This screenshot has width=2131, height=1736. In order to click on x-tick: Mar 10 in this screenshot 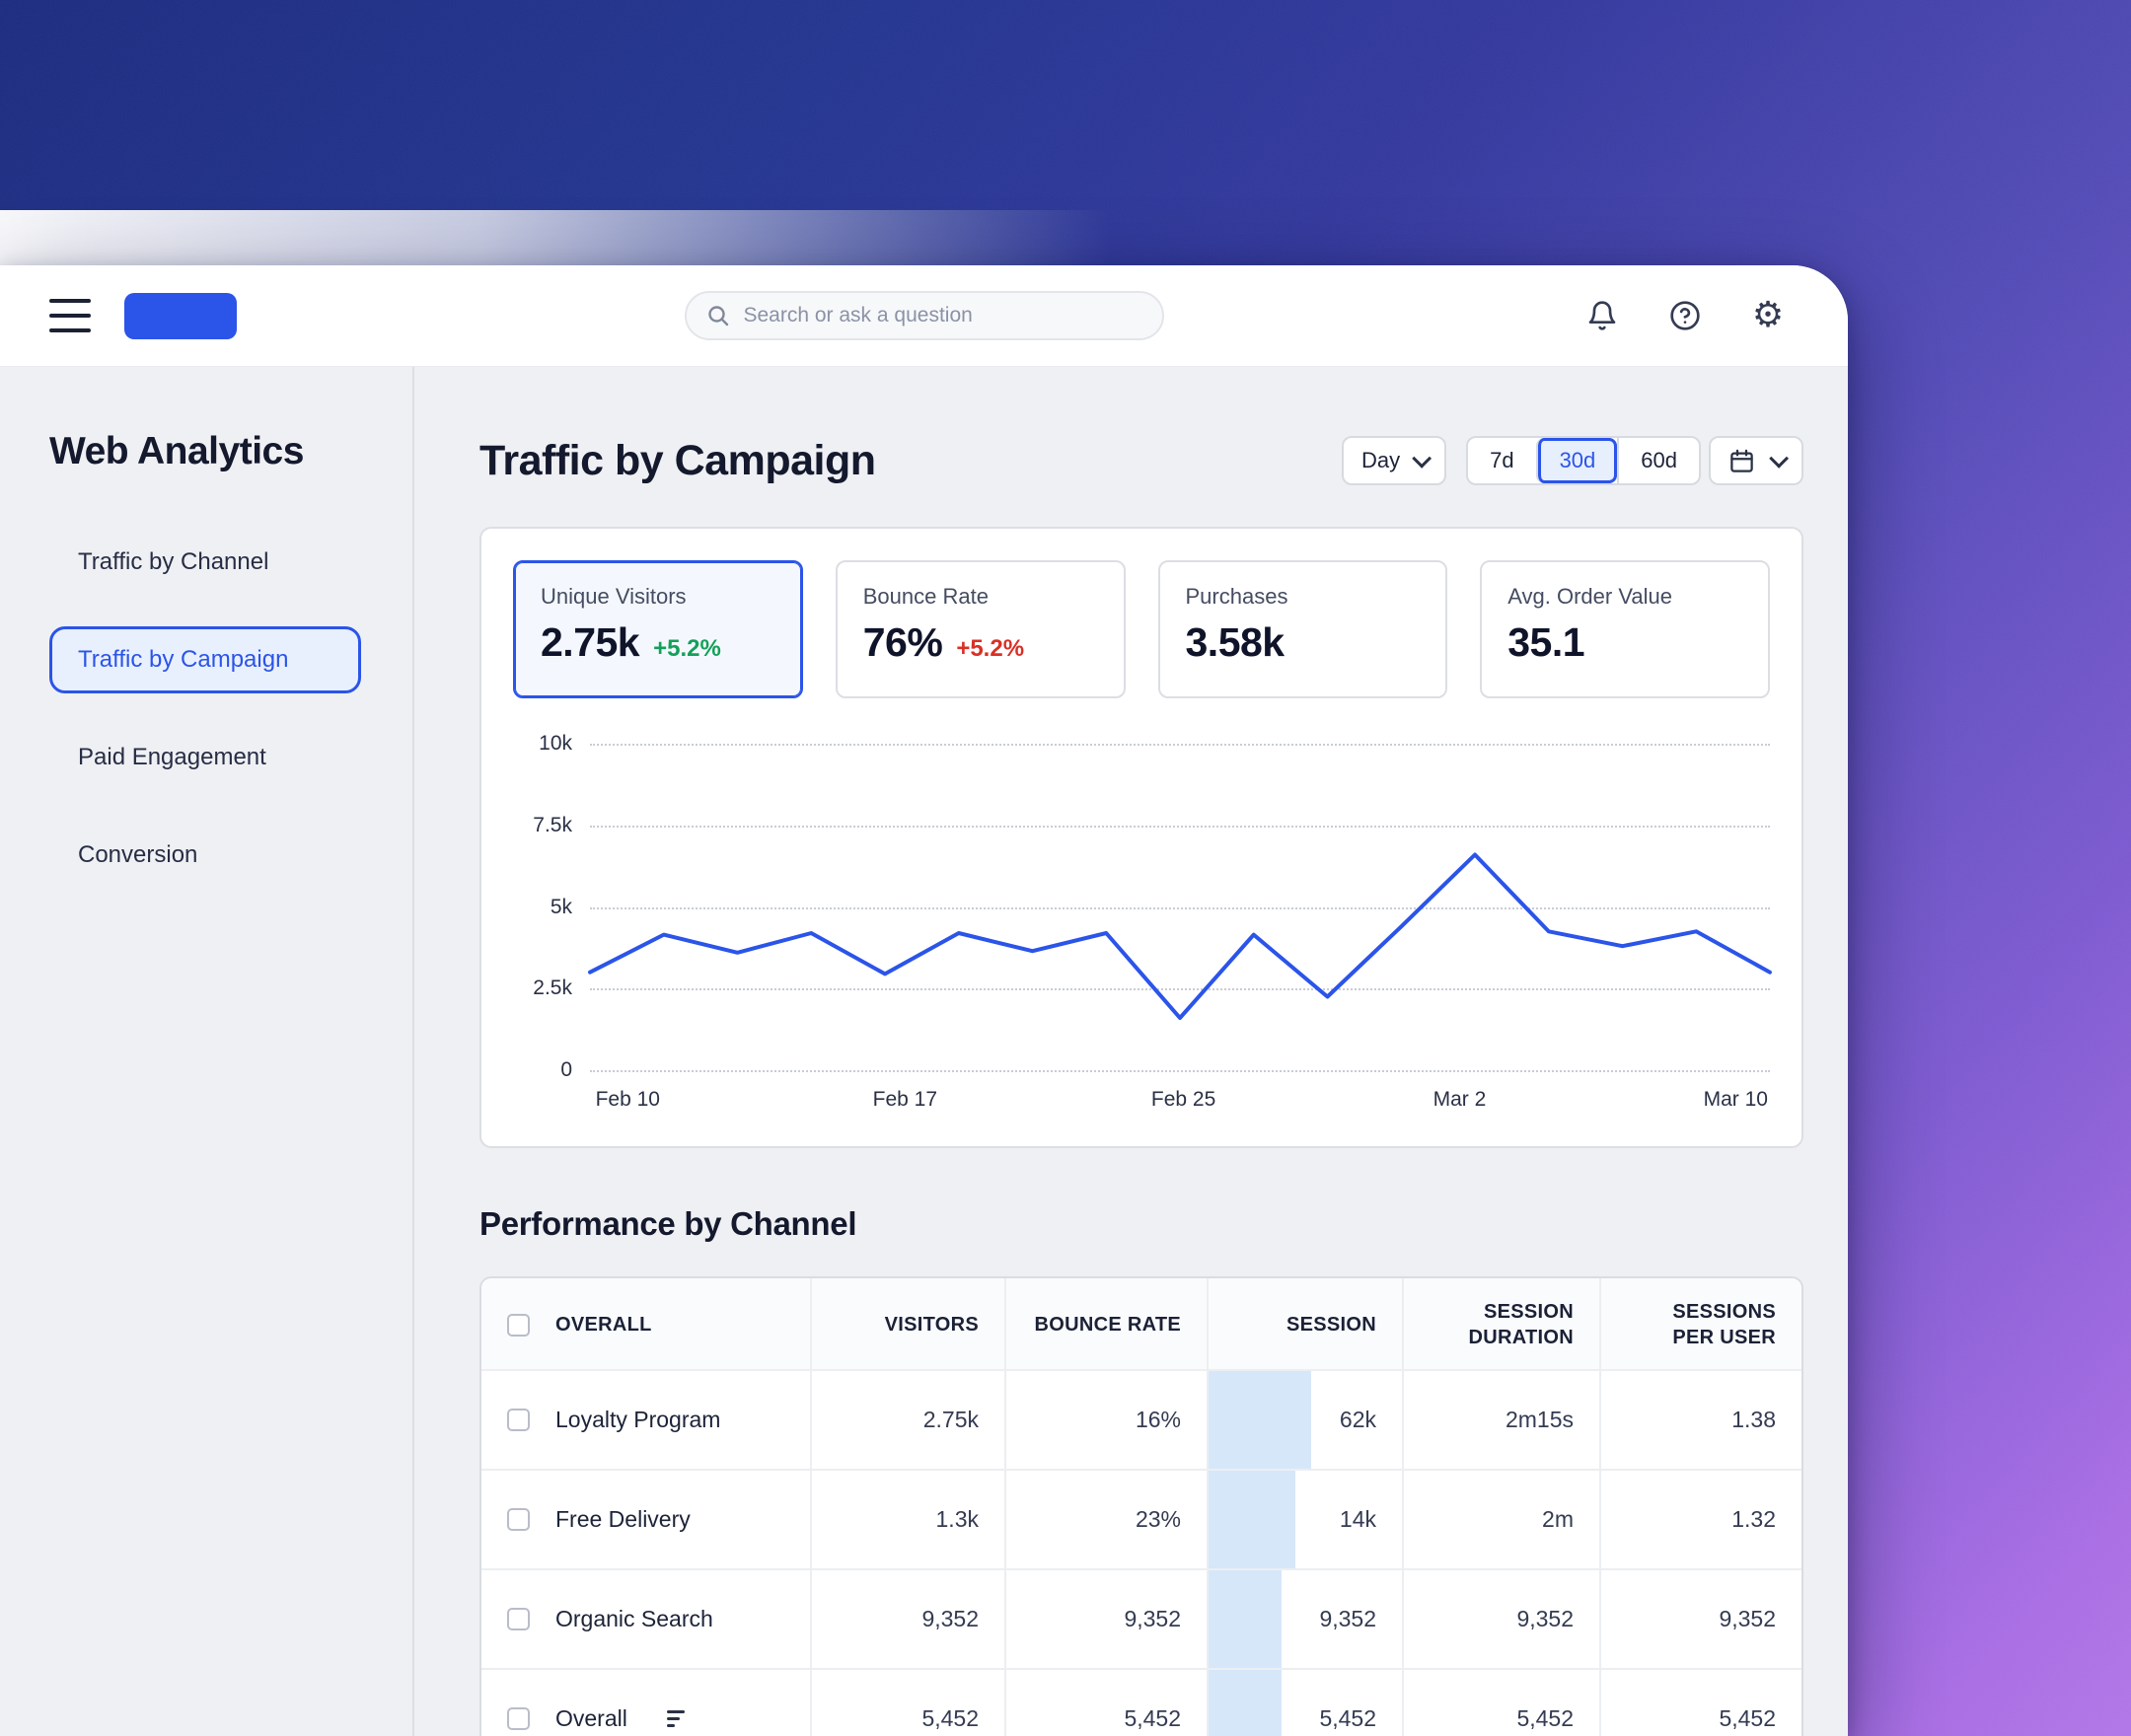, I will do `click(1735, 1099)`.